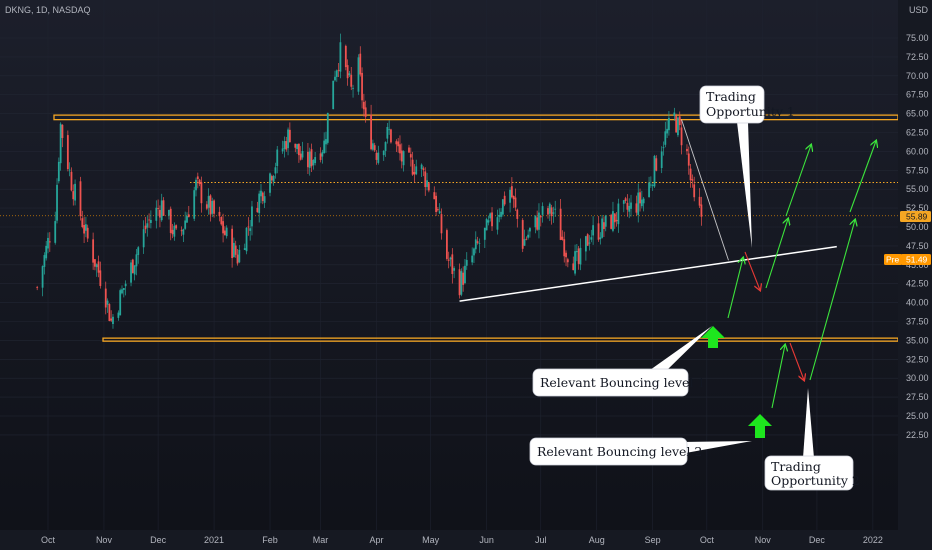 This screenshot has width=932, height=550. I want to click on currency-label: USD, so click(919, 10).